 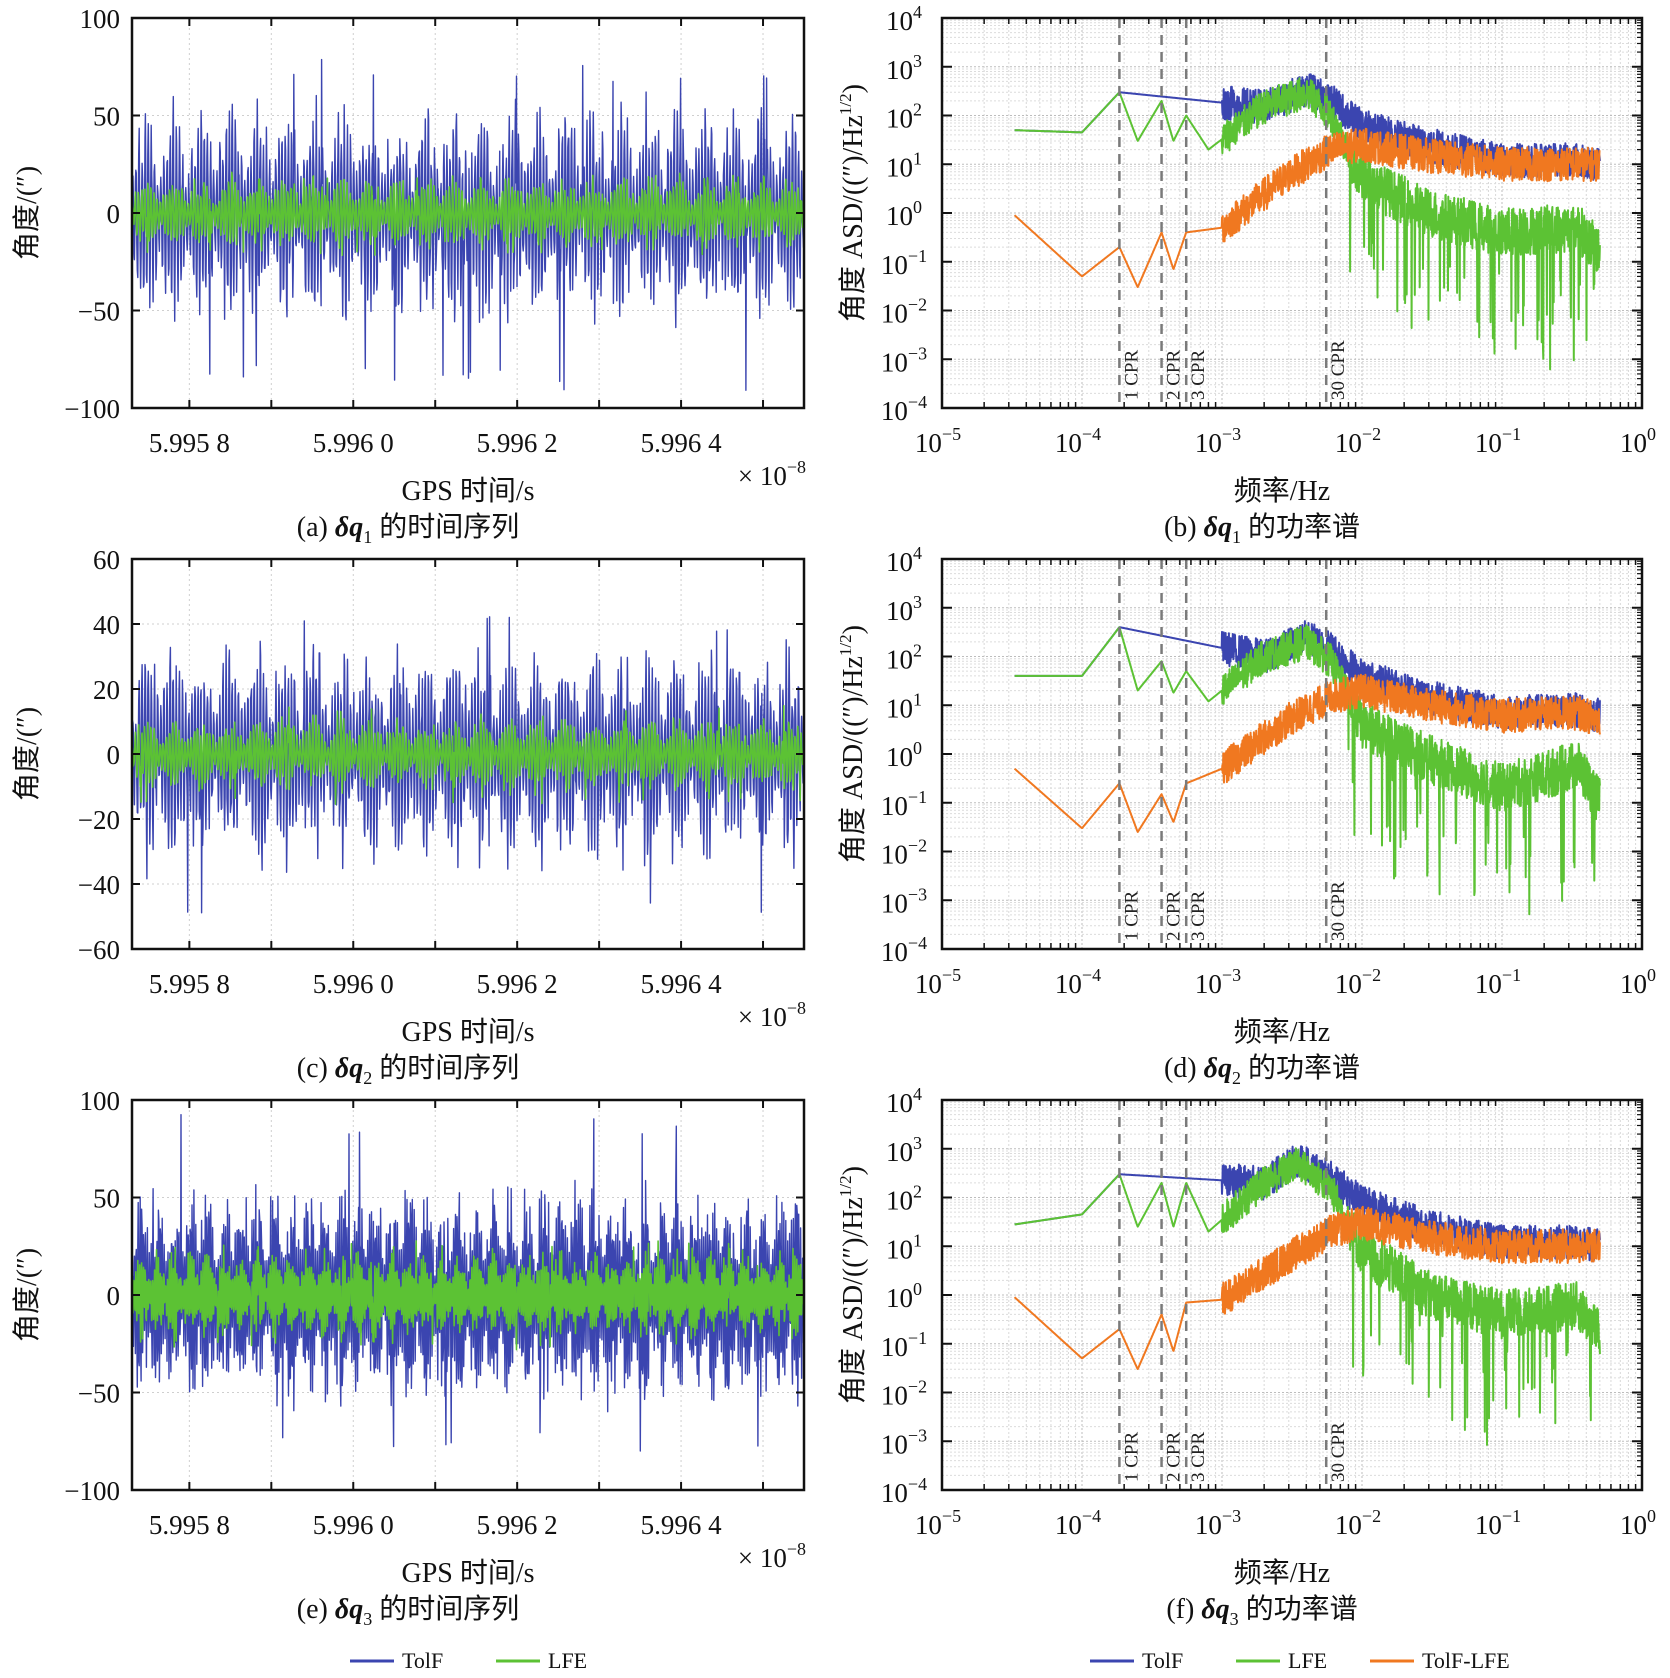 I want to click on cpr-marker-label: 2 CPR, so click(x=1174, y=1457).